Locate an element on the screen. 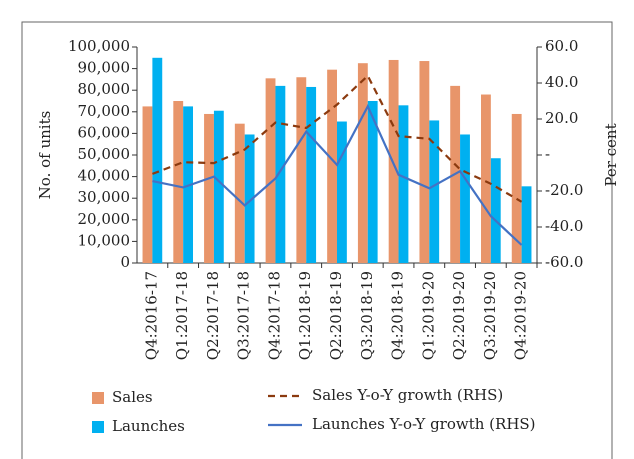 The image size is (634, 459). y-tick-label: 70,000 is located at coordinates (104, 111).